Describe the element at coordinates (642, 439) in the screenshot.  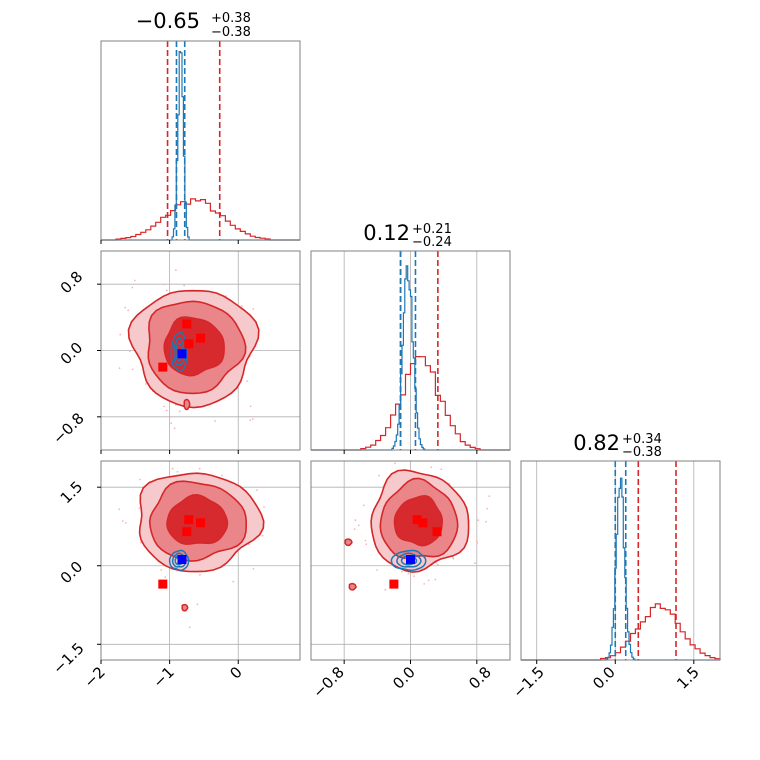
I see `title-plus-2: +0.34` at that location.